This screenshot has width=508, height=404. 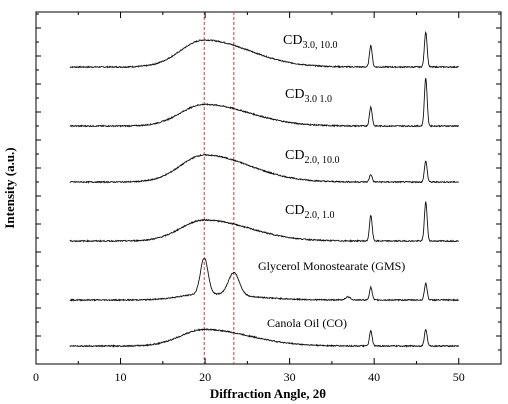 I want to click on x-axis-title: Diffraction Angle, 2θ, so click(x=268, y=393).